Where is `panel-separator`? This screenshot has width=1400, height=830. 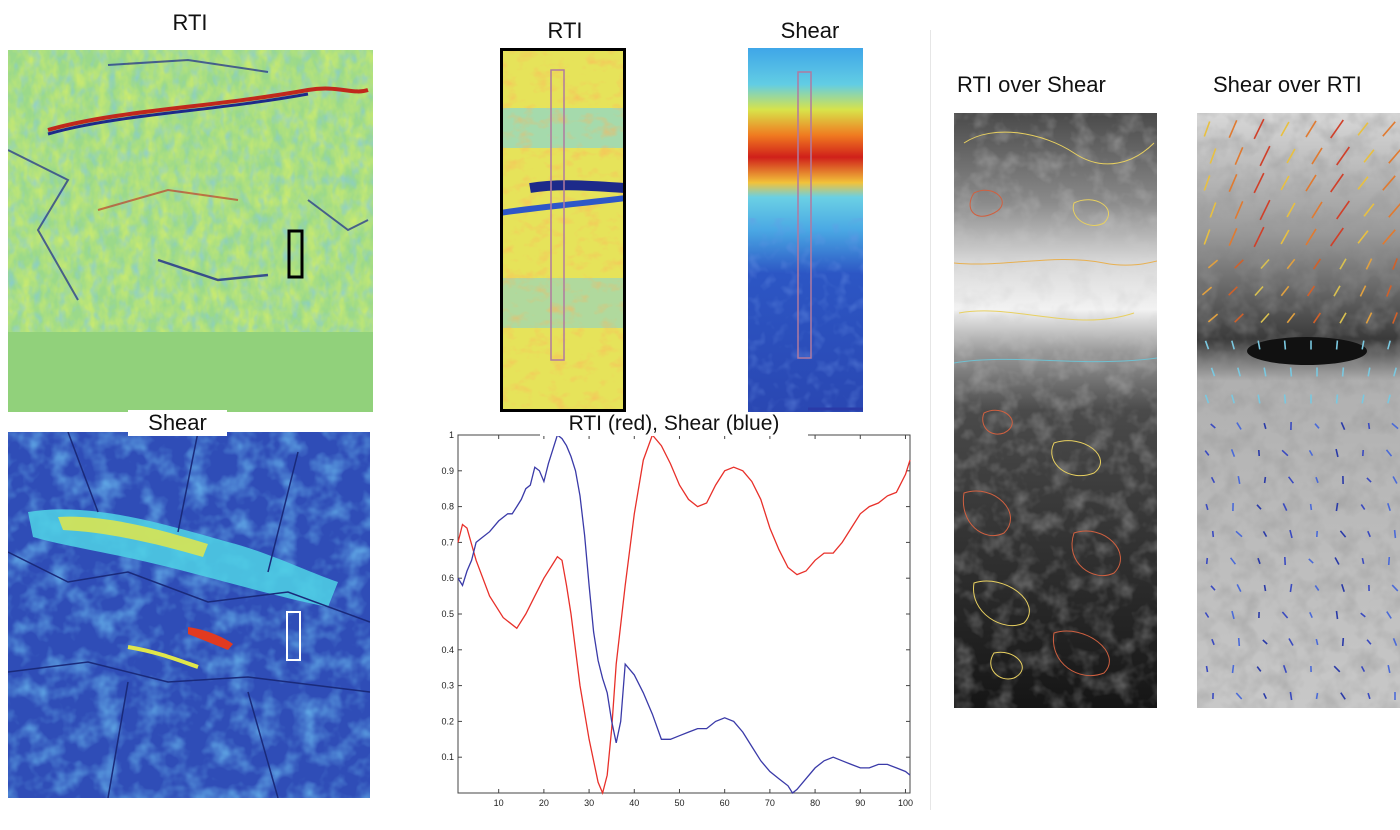
panel-separator is located at coordinates (930, 420).